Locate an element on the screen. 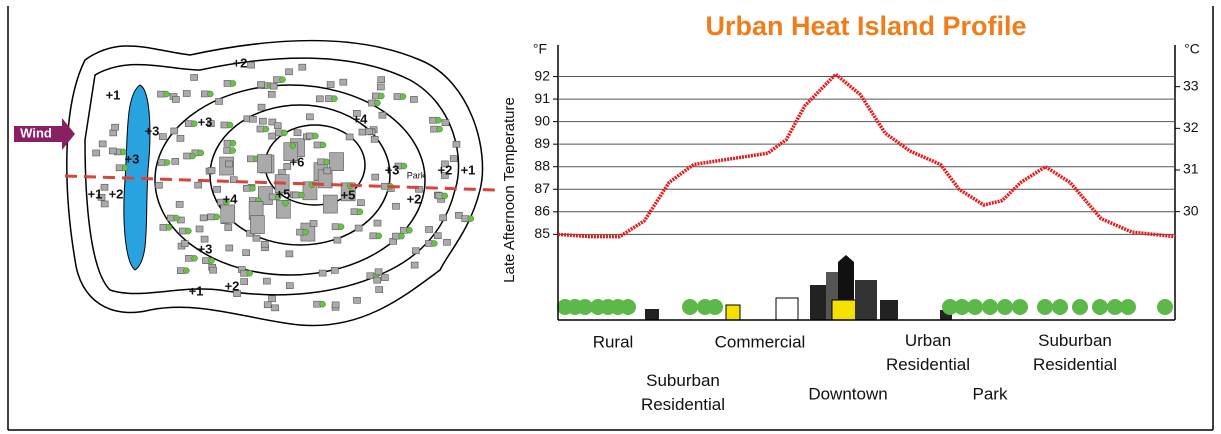 The image size is (1221, 434). wind-arrow is located at coordinates (44, 134).